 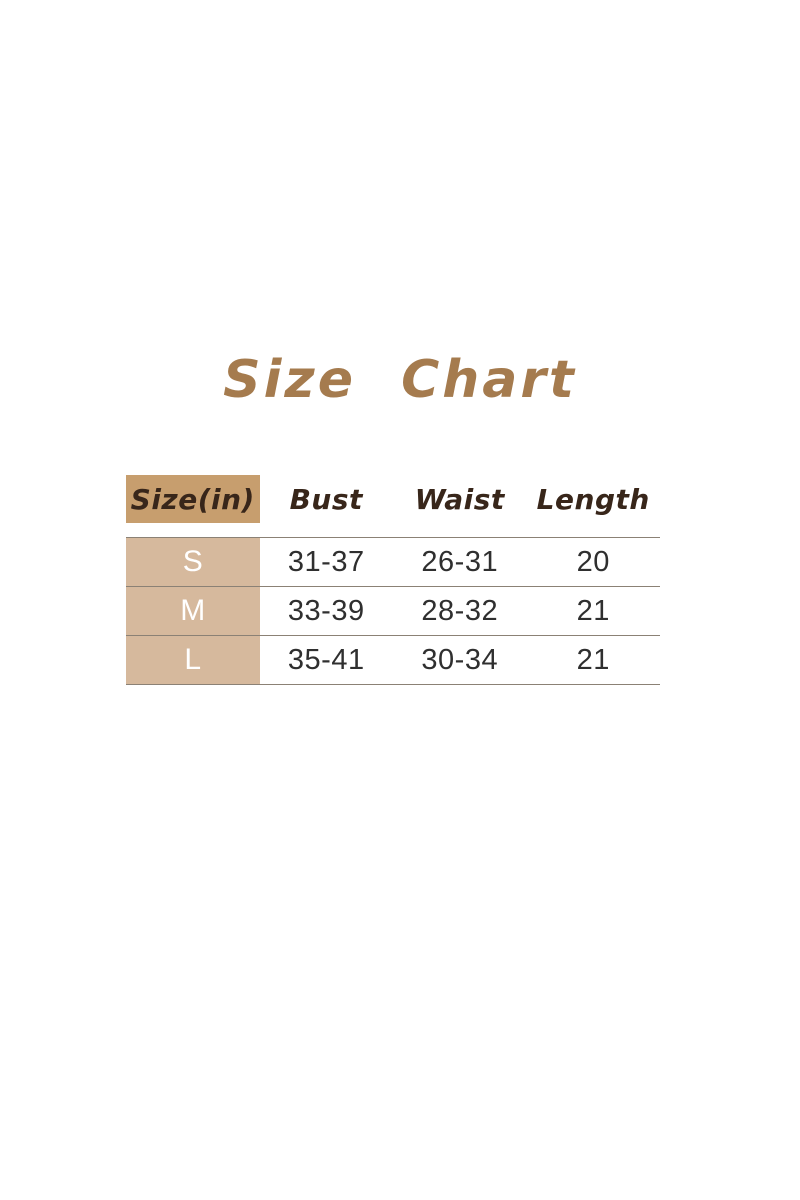 I want to click on waist-value: 28-32, so click(x=460, y=610).